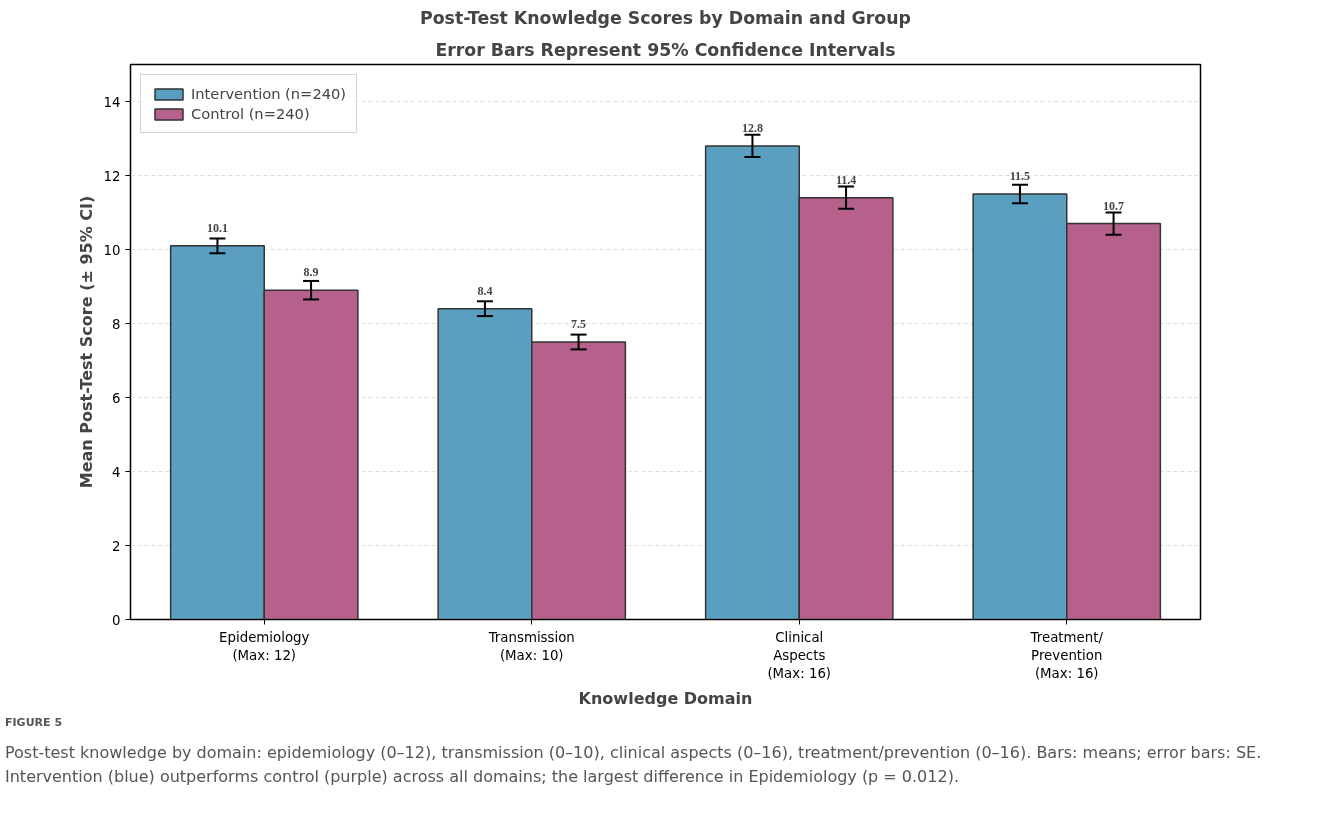  Describe the element at coordinates (846, 179) in the screenshot. I see `data-label: 11.4` at that location.